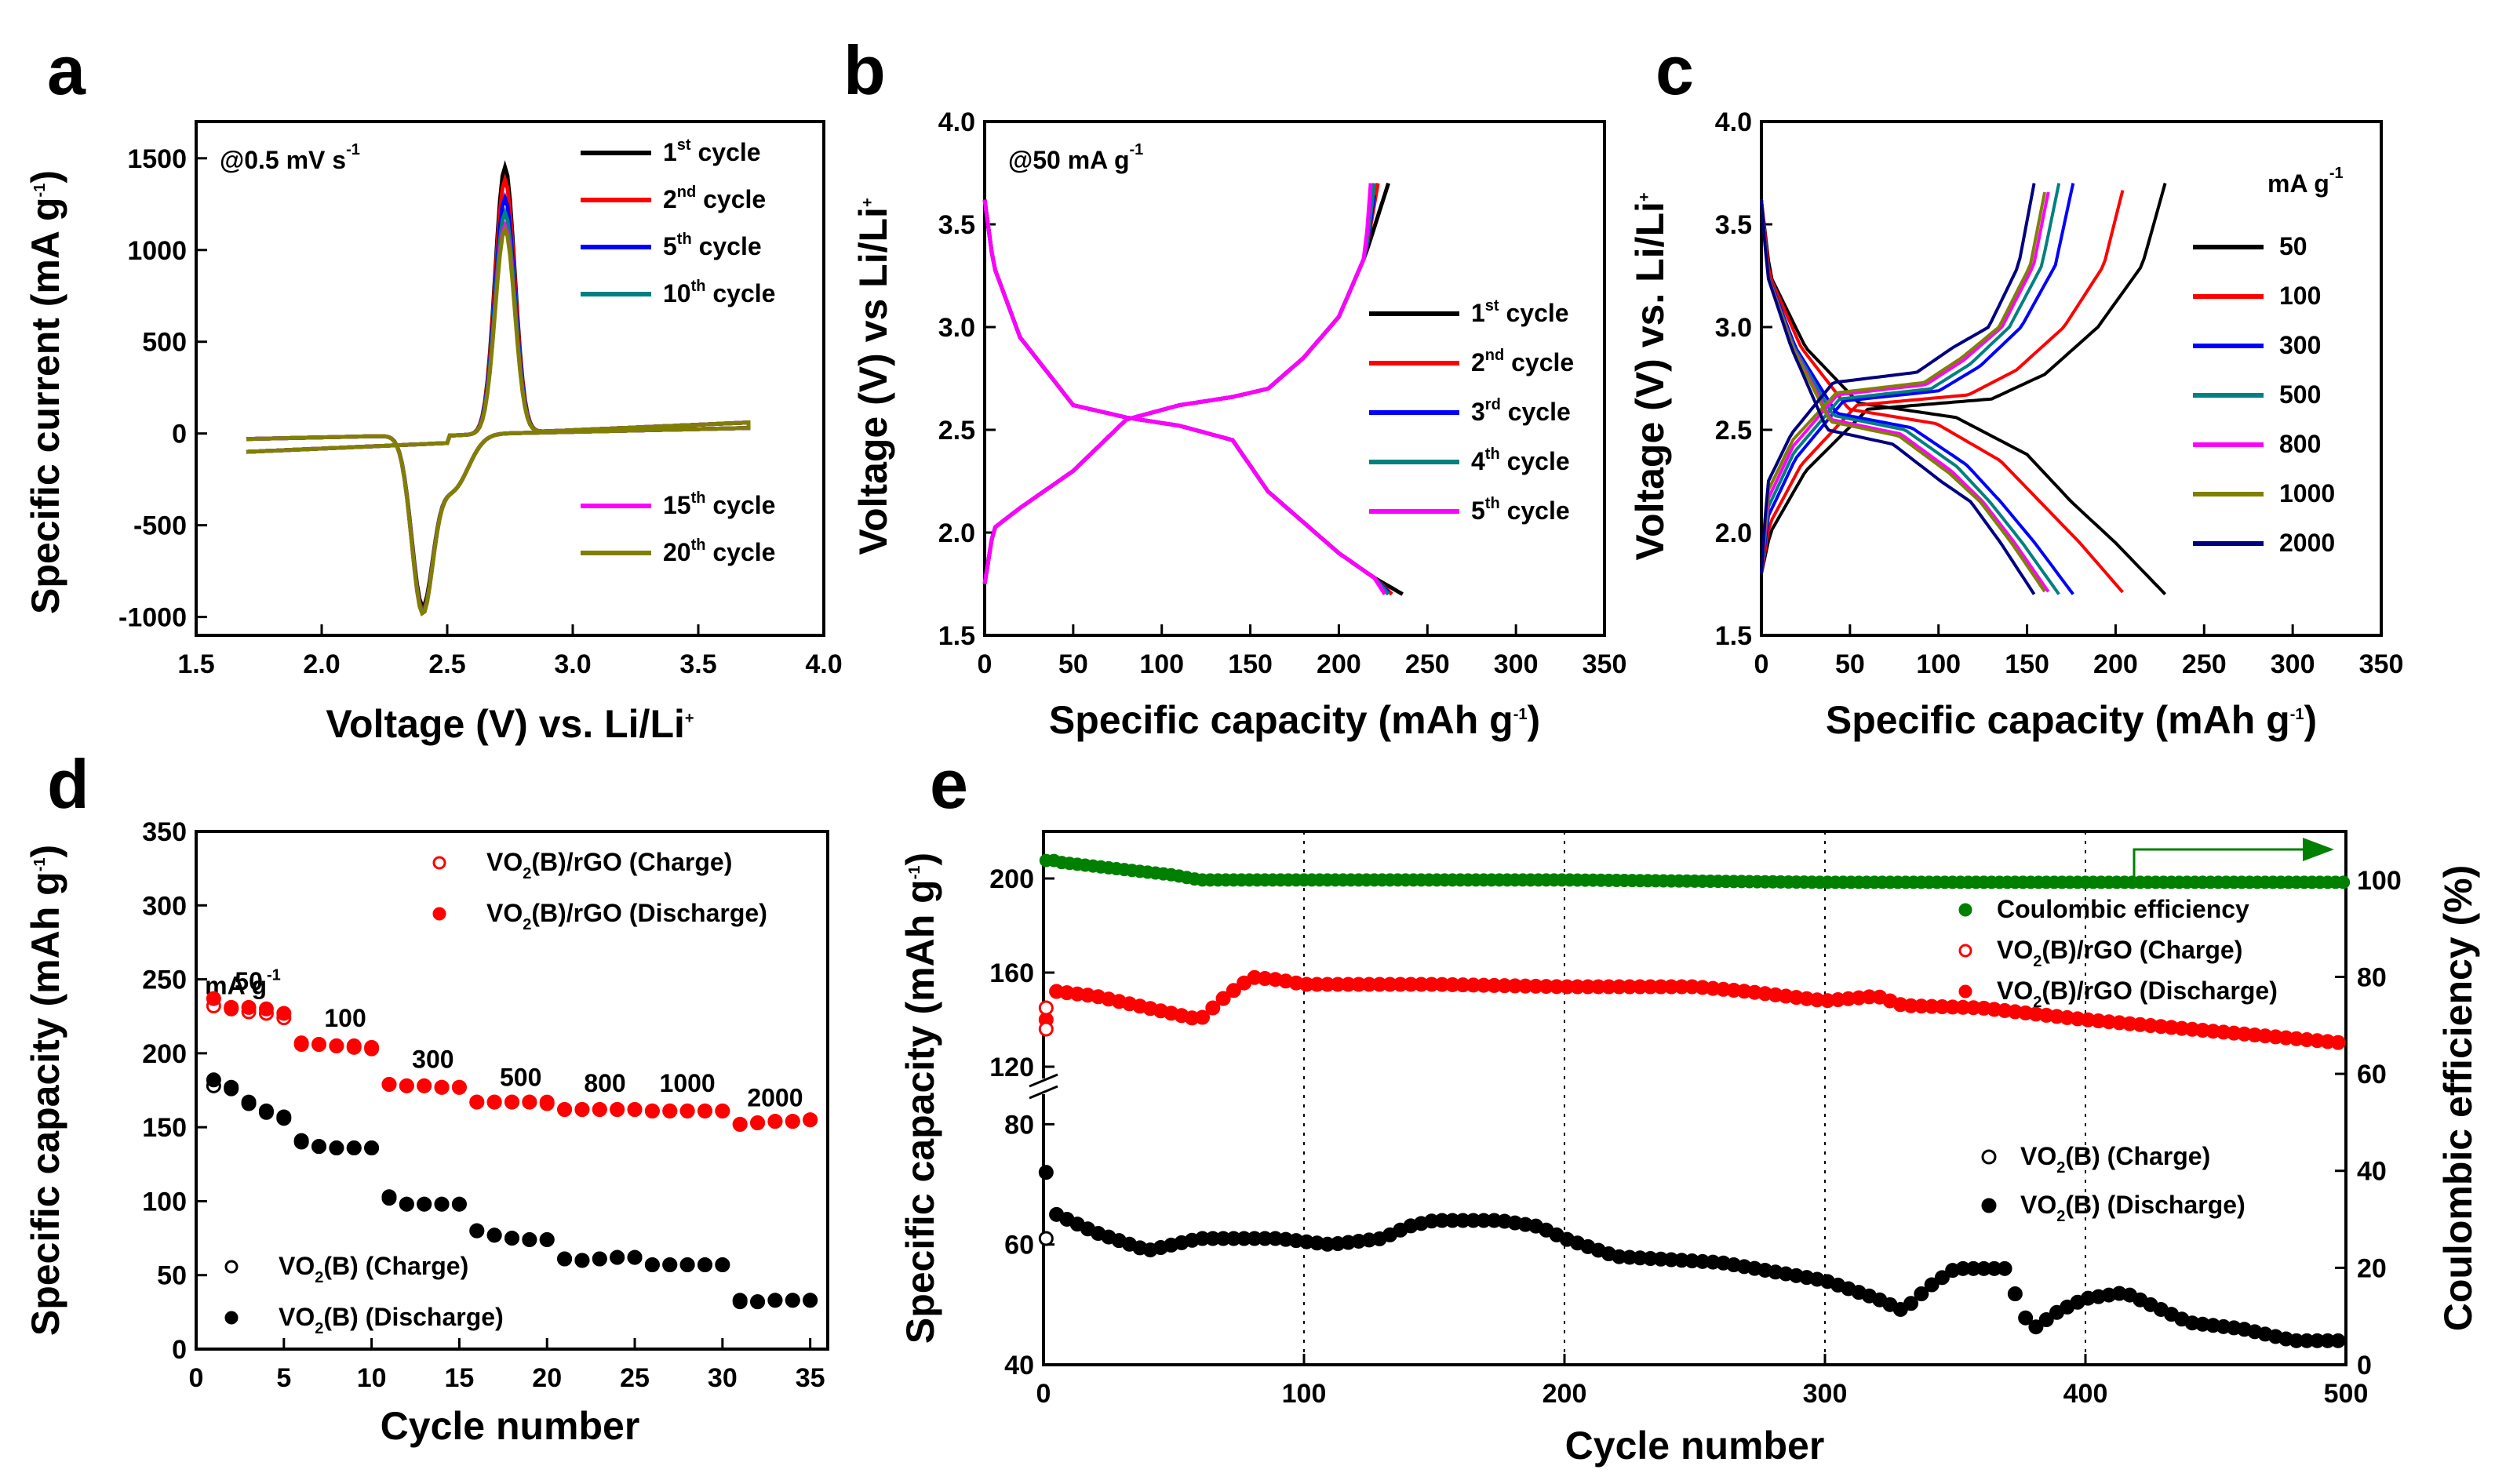  Describe the element at coordinates (195, 664) in the screenshot. I see `x-tick-label: 1.5` at that location.